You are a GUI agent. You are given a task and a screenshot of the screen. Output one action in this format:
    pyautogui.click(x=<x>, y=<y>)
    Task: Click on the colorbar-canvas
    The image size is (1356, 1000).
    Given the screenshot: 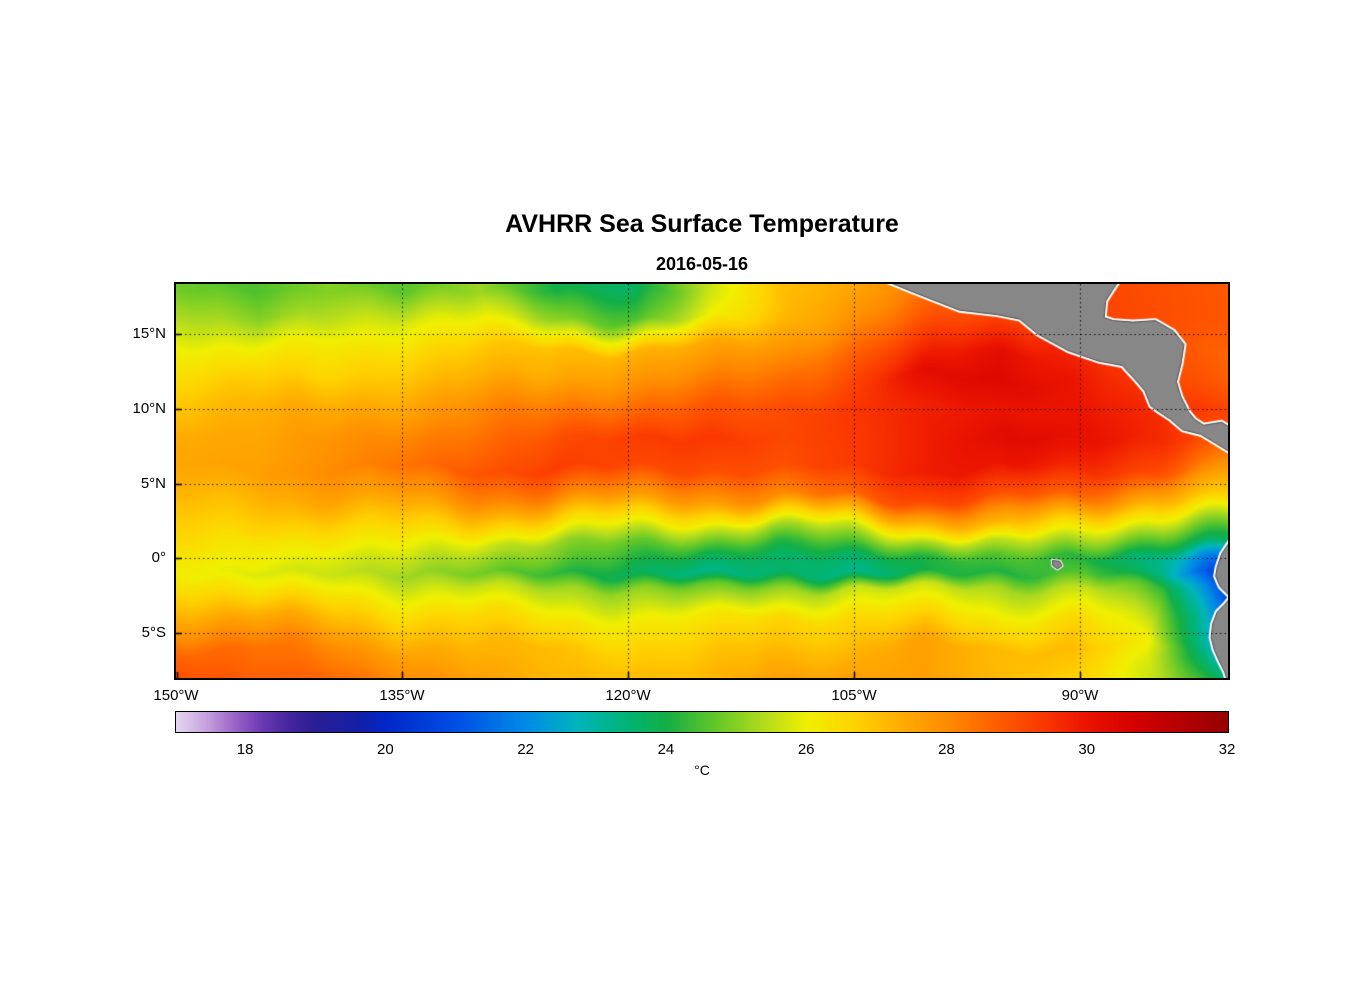 What is the action you would take?
    pyautogui.click(x=702, y=722)
    